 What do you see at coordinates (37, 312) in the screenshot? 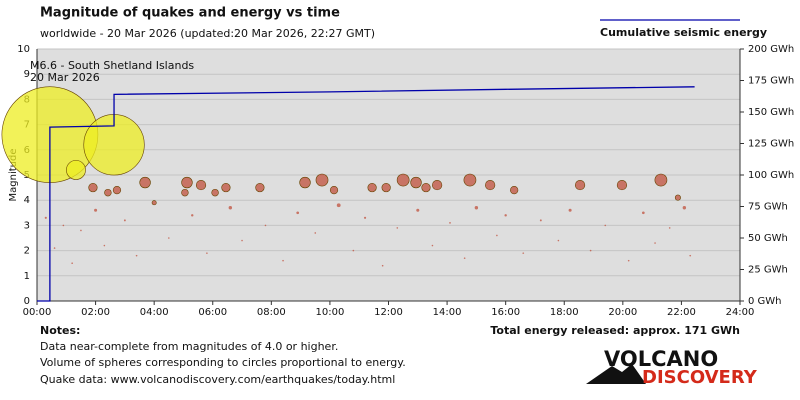
I see `x-tick-label: 00:00` at bounding box center [37, 312].